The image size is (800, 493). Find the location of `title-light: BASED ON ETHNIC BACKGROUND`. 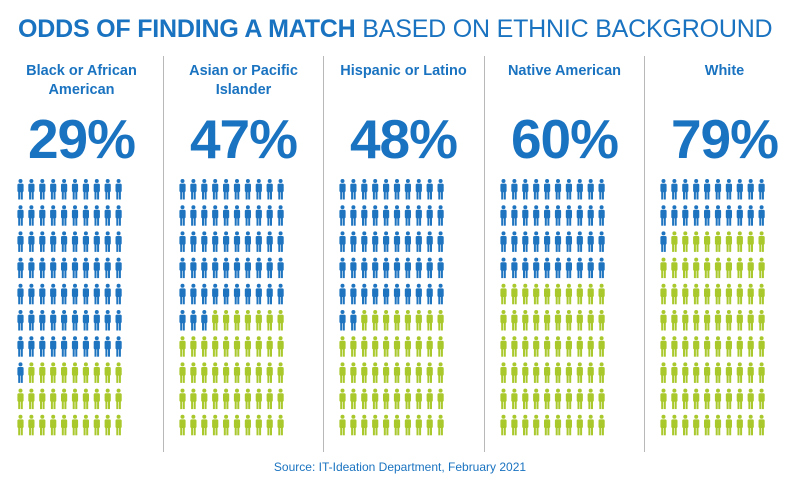

title-light: BASED ON ETHNIC BACKGROUND is located at coordinates (567, 29).